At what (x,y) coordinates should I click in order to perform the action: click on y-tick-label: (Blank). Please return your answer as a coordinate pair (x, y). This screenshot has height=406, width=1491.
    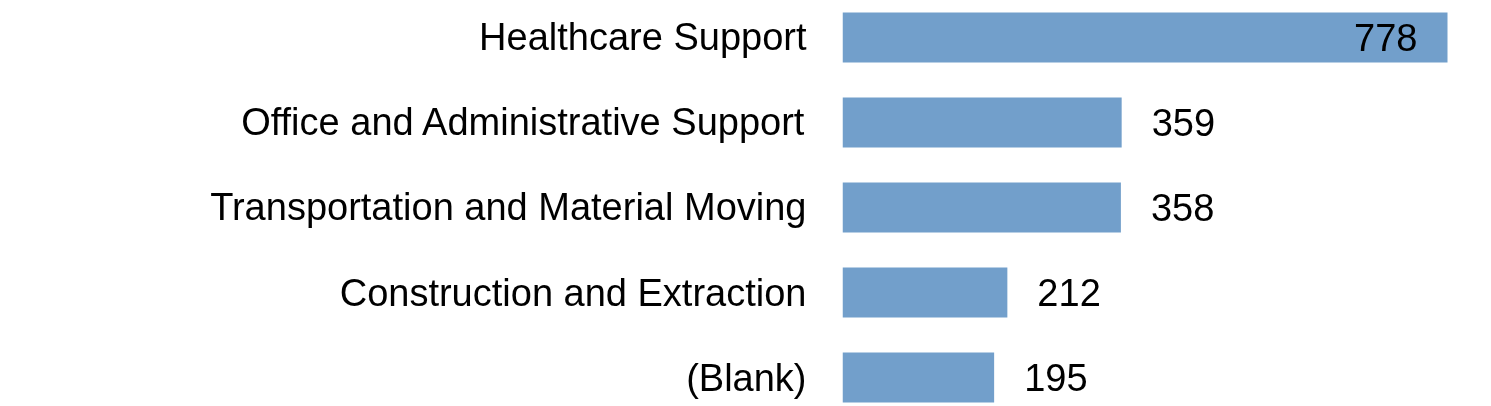
    Looking at the image, I should click on (746, 377).